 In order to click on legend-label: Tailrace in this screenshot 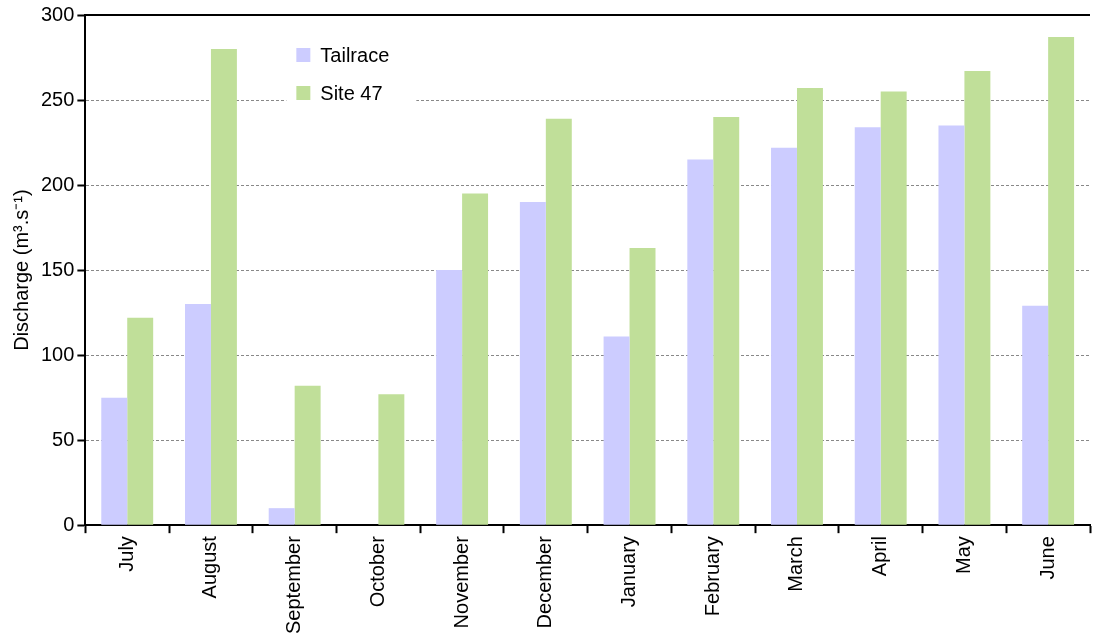, I will do `click(355, 54)`.